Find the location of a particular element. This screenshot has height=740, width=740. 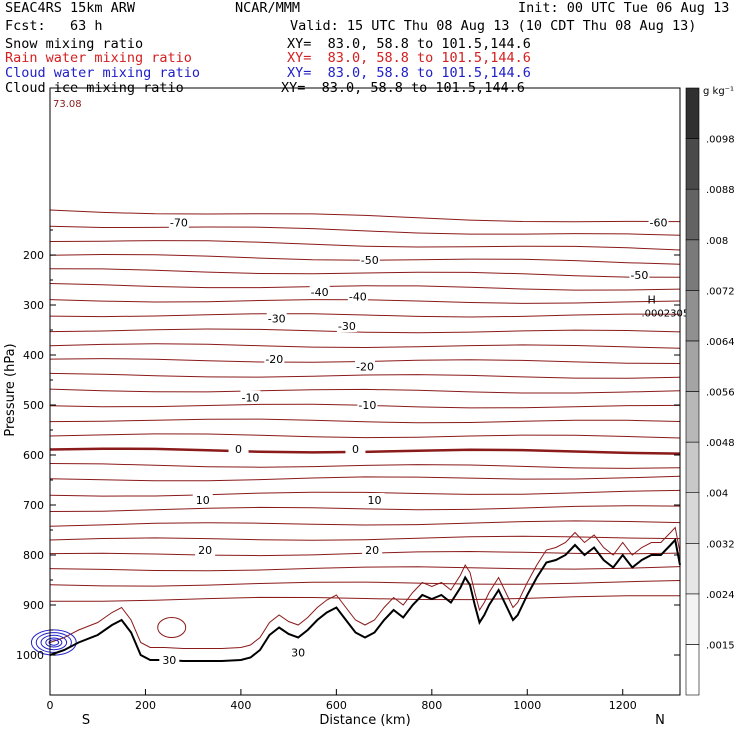

terrain-line is located at coordinates (365, 599).